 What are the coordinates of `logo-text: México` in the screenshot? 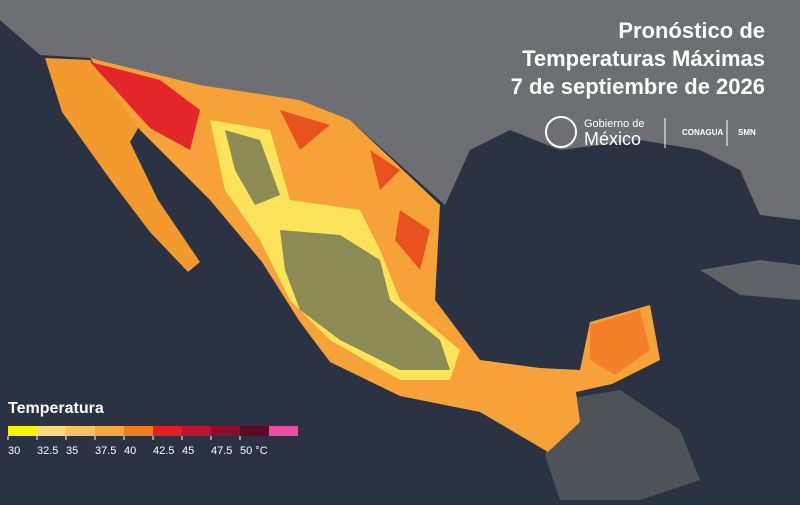 It's located at (612, 139).